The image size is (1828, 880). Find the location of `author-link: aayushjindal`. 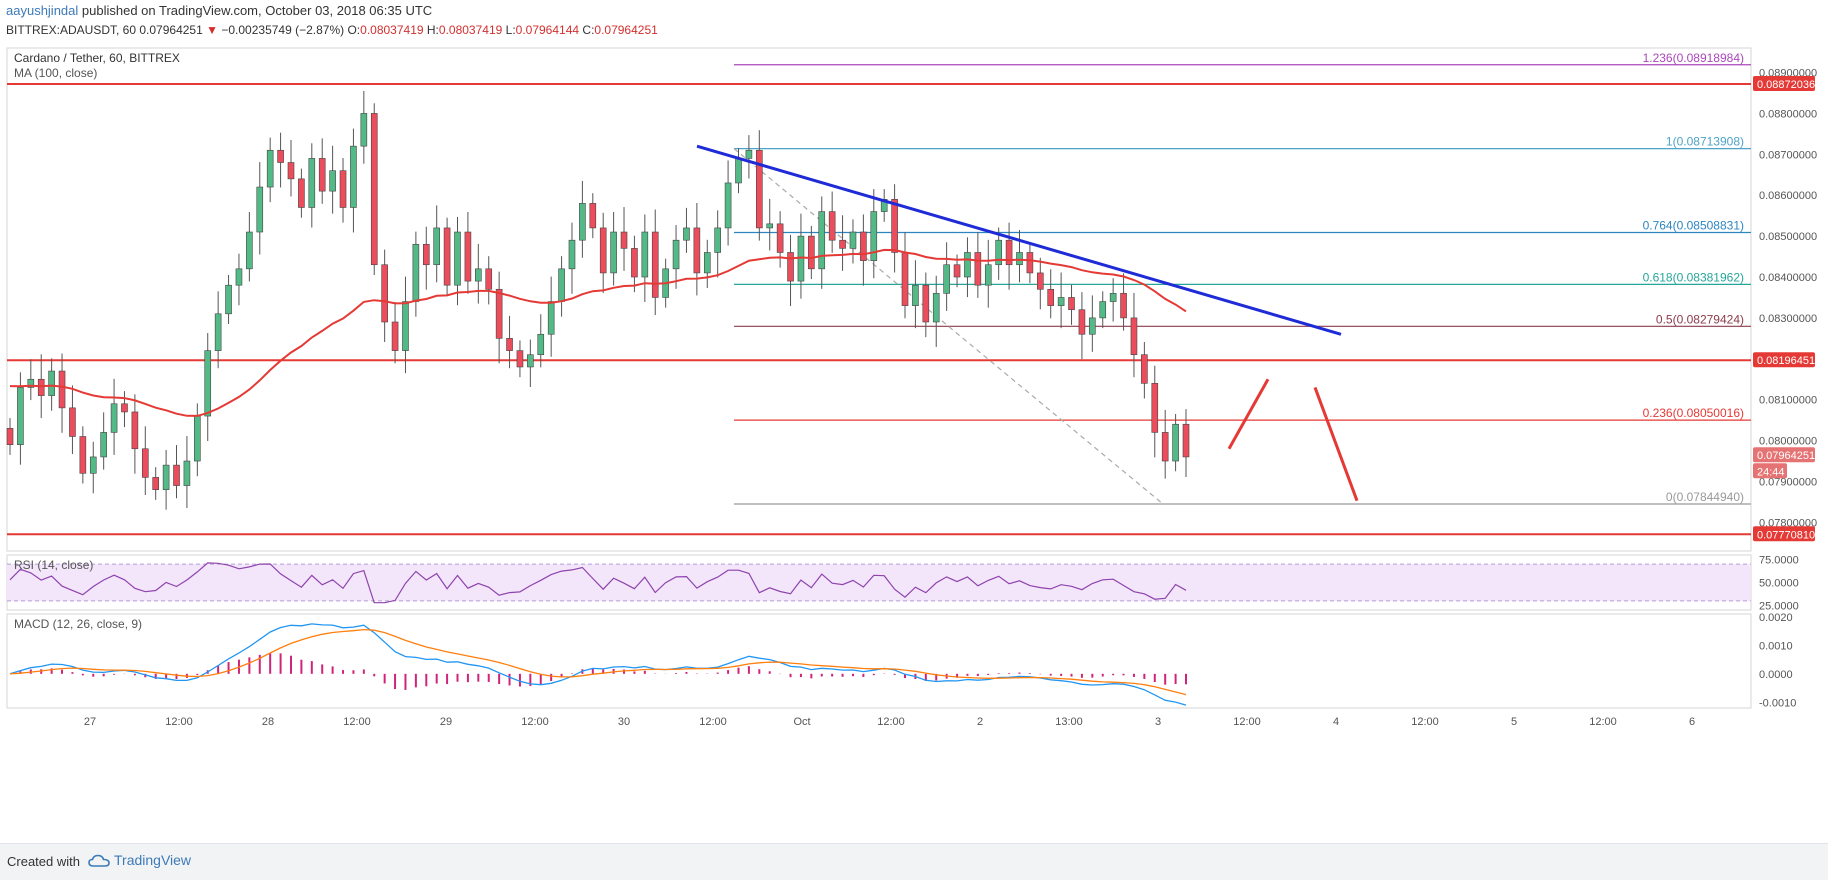

author-link: aayushjindal is located at coordinates (42, 10).